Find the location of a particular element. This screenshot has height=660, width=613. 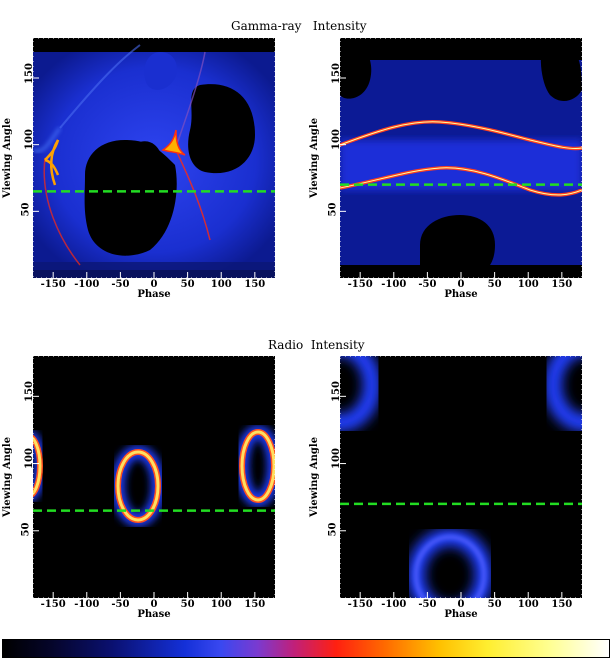

gamma-right-xtick-label: 100 is located at coordinates (528, 284).